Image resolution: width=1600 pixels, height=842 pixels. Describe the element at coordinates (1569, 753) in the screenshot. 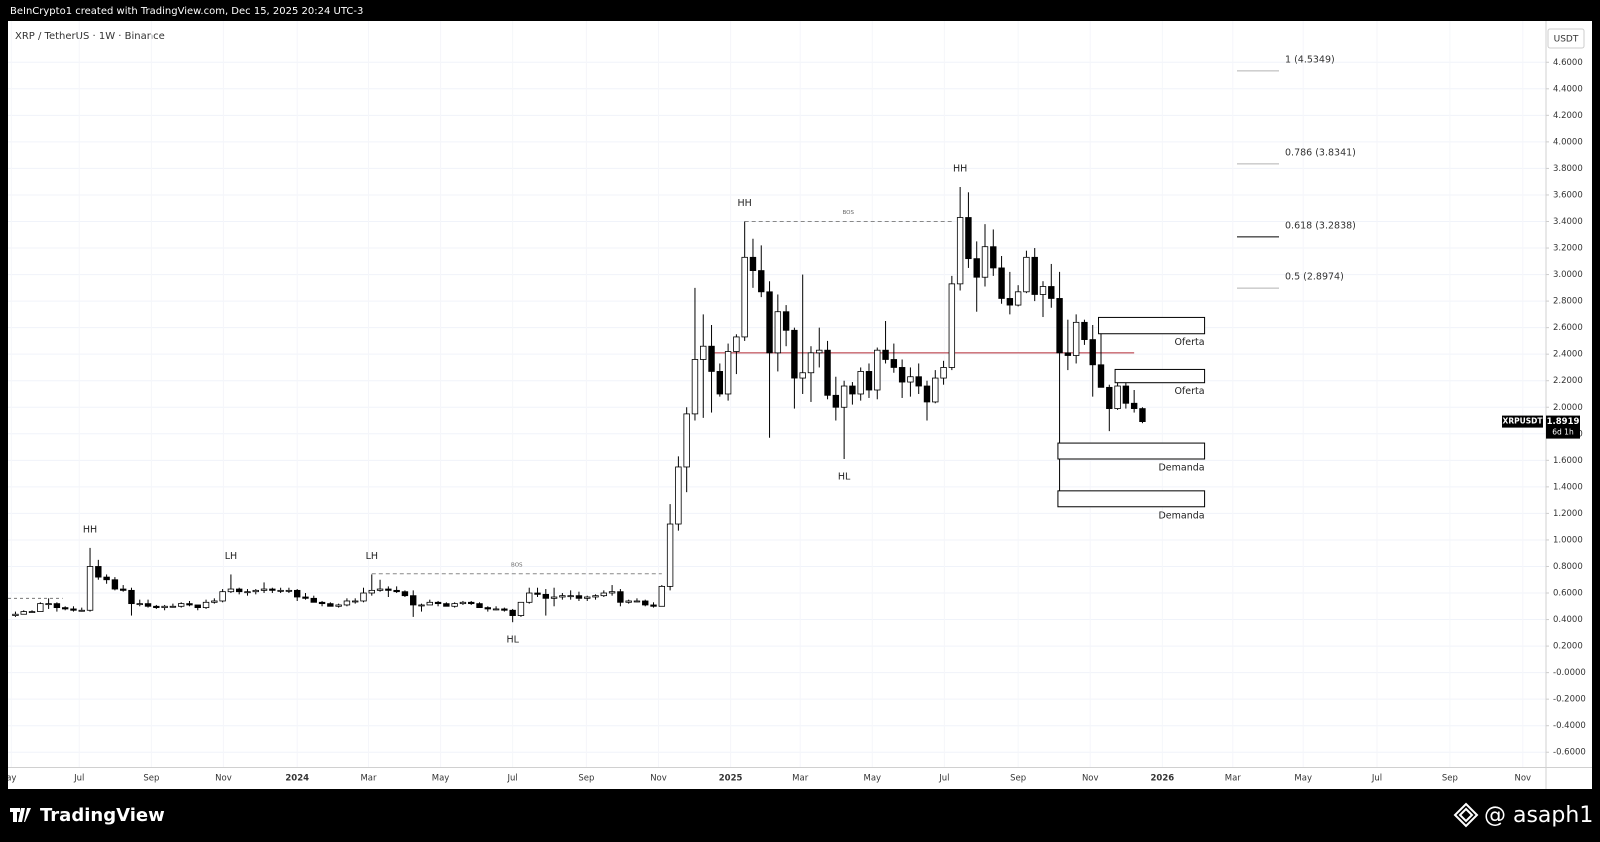

I see `y-tick-label: -0.6000` at that location.